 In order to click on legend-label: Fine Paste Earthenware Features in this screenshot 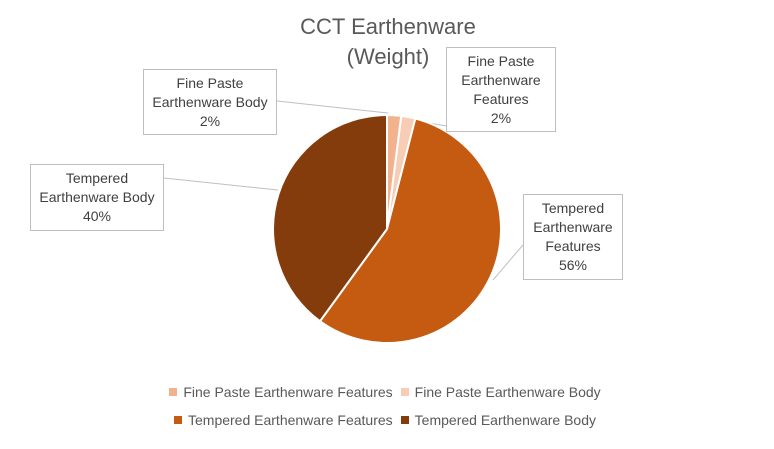, I will do `click(288, 392)`.